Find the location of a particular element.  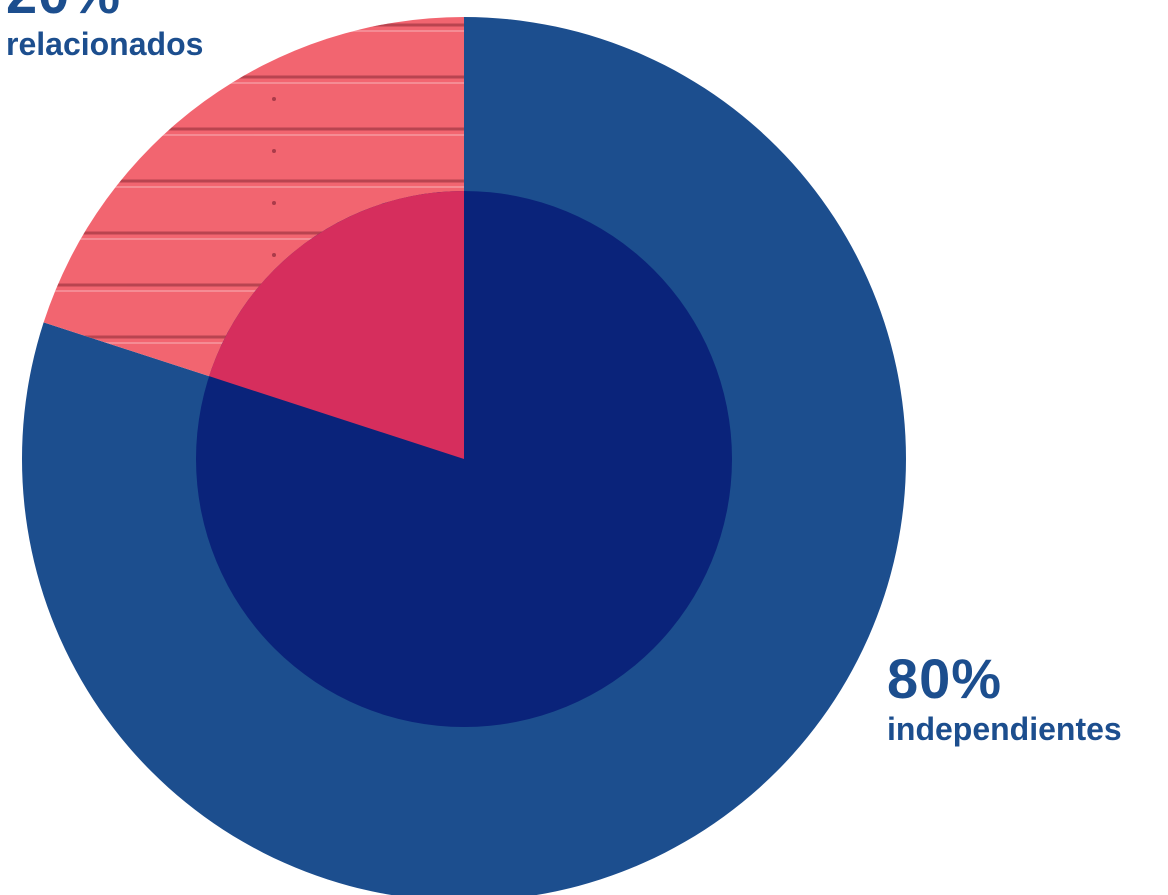

label-independientes-percent: 80% is located at coordinates (945, 678).